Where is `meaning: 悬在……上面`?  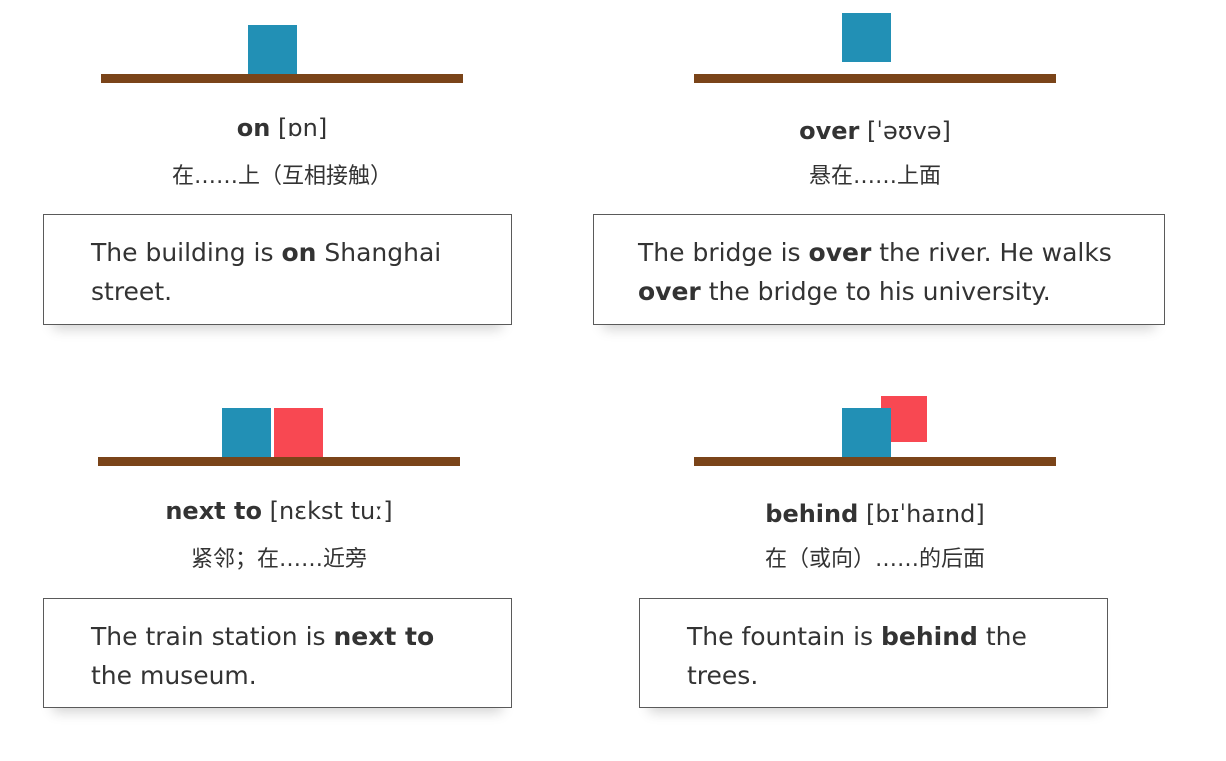 meaning: 悬在……上面 is located at coordinates (874, 176).